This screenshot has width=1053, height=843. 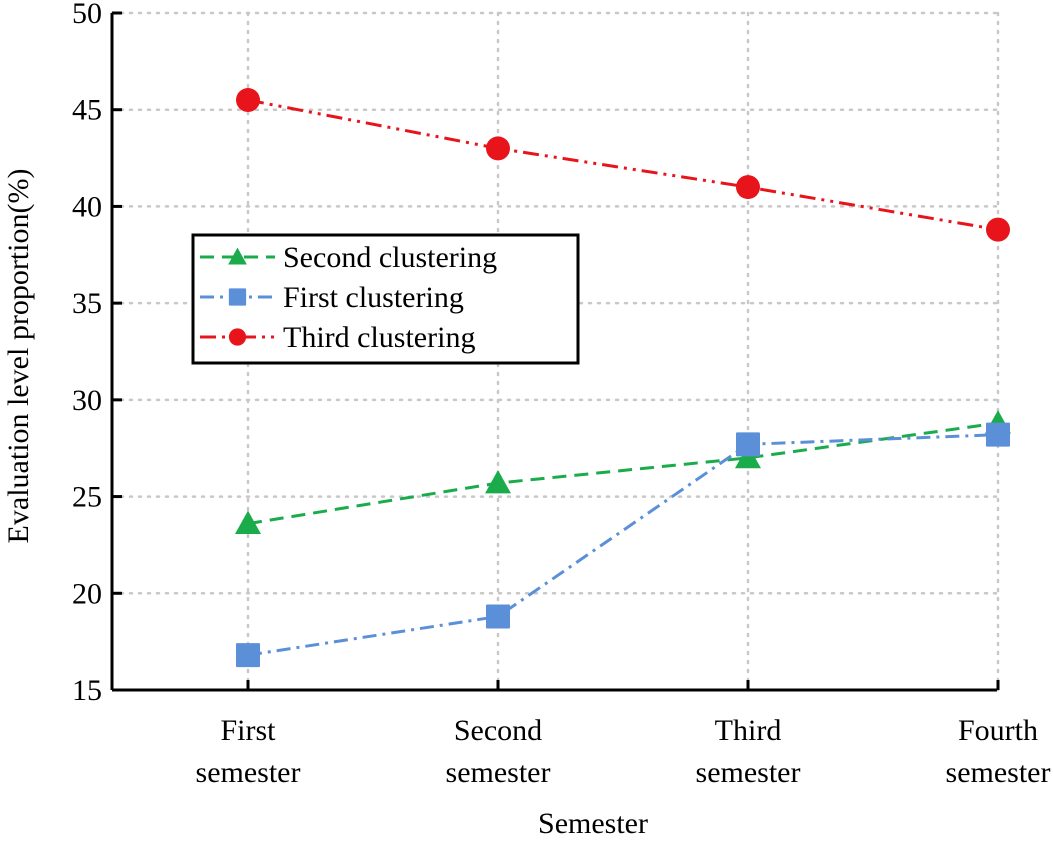 What do you see at coordinates (373, 297) in the screenshot?
I see `legend-label: First clustering` at bounding box center [373, 297].